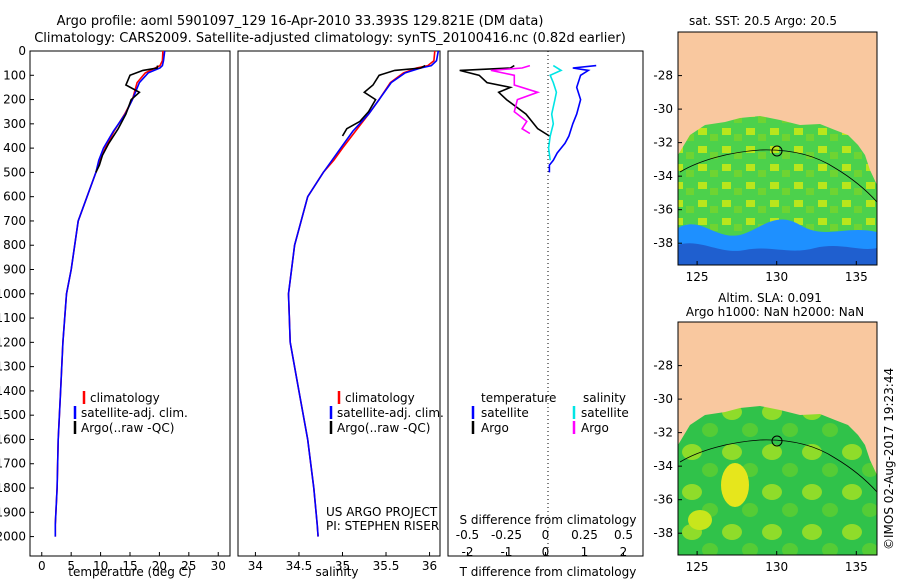 The image size is (900, 580). What do you see at coordinates (13, 537) in the screenshot?
I see `y-tick-label: 2000` at bounding box center [13, 537].